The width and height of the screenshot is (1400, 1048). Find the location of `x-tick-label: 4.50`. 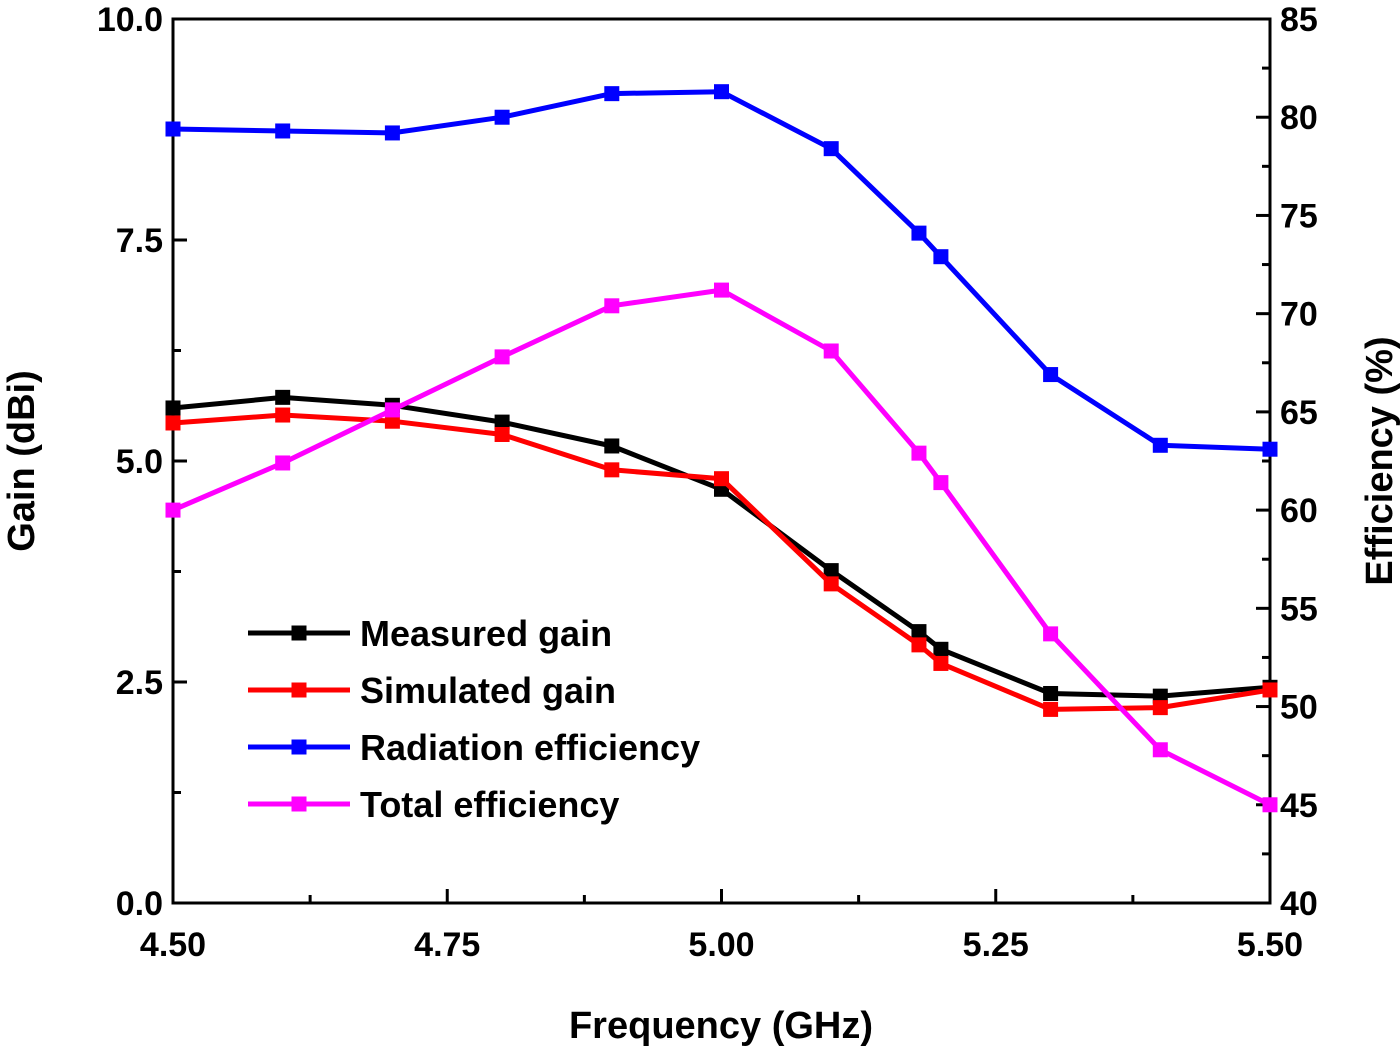

x-tick-label: 4.50 is located at coordinates (173, 945).